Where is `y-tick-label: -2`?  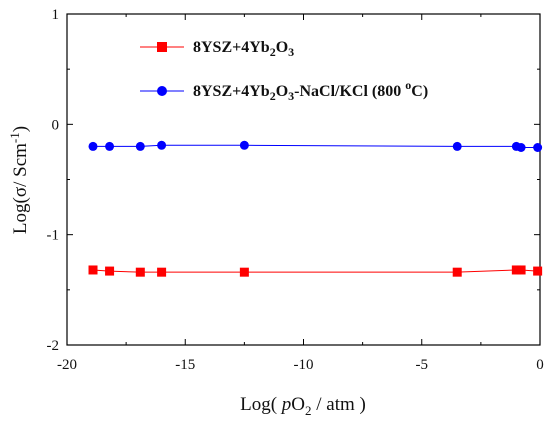
y-tick-label: -2 is located at coordinates (53, 346).